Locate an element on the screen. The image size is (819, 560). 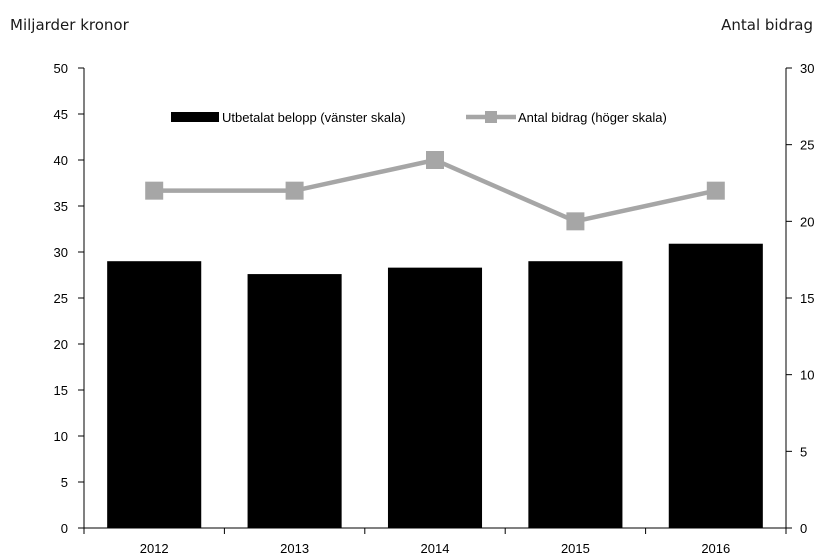
legend-line-marker is located at coordinates (491, 117).